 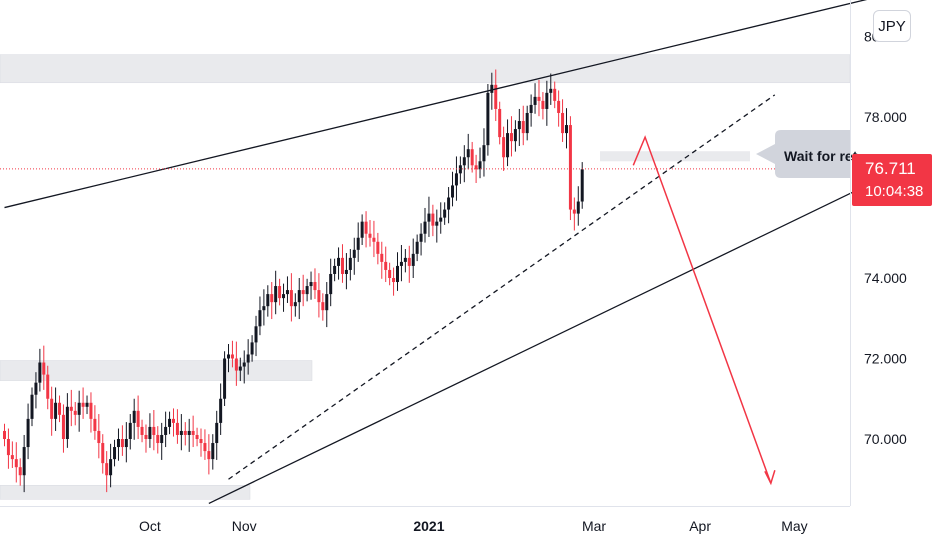 I want to click on x-axis: Oct Nov 2021 Mar Apr May, so click(x=473, y=526).